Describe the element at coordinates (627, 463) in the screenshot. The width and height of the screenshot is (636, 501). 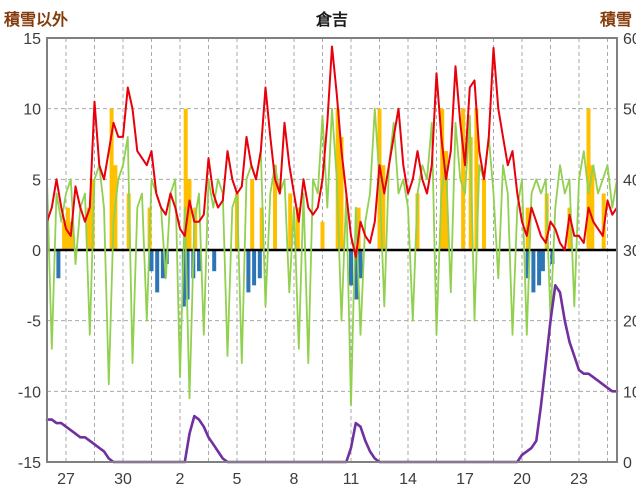
I see `y-right-tick-label: 0` at that location.